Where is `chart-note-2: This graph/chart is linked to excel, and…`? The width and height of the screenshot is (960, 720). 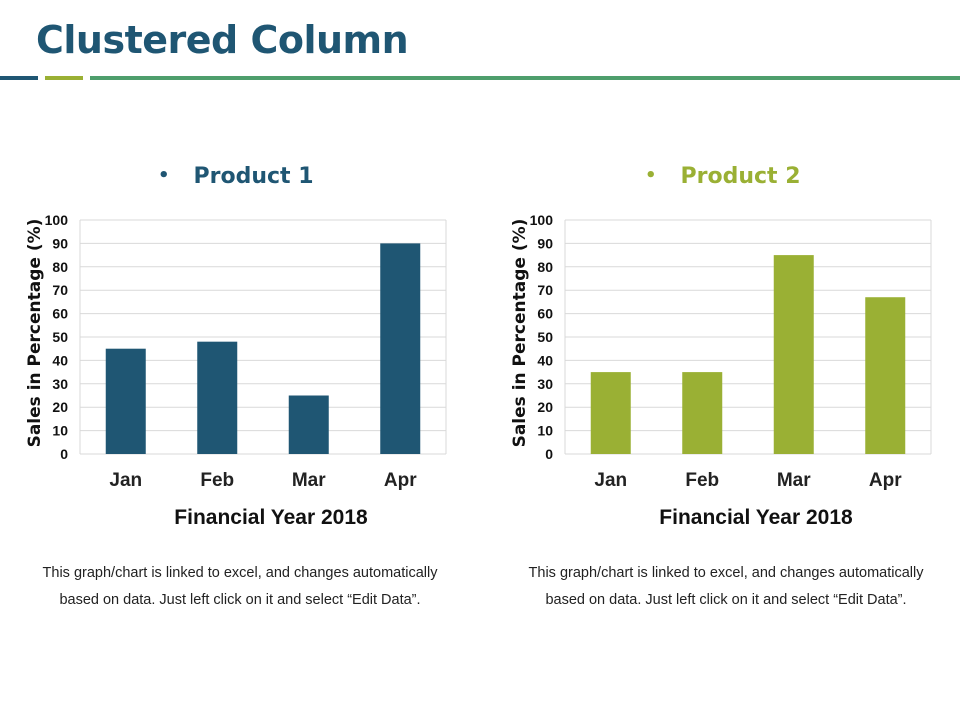 chart-note-2: This graph/chart is linked to excel, and… is located at coordinates (726, 586).